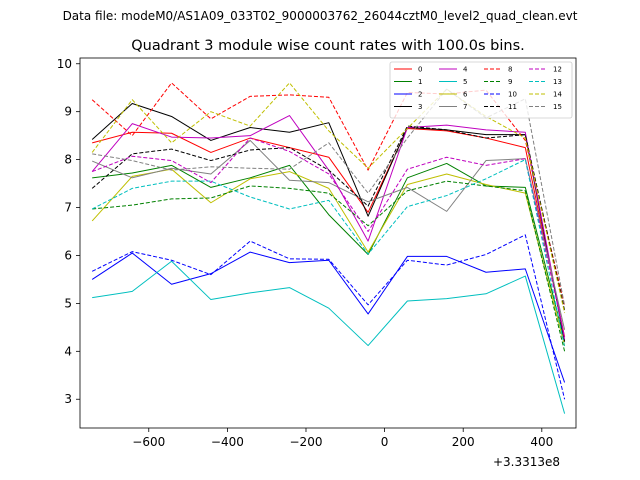 This screenshot has height=480, width=640. Describe the element at coordinates (498, 70) in the screenshot. I see `legend-entry-8: 8` at that location.